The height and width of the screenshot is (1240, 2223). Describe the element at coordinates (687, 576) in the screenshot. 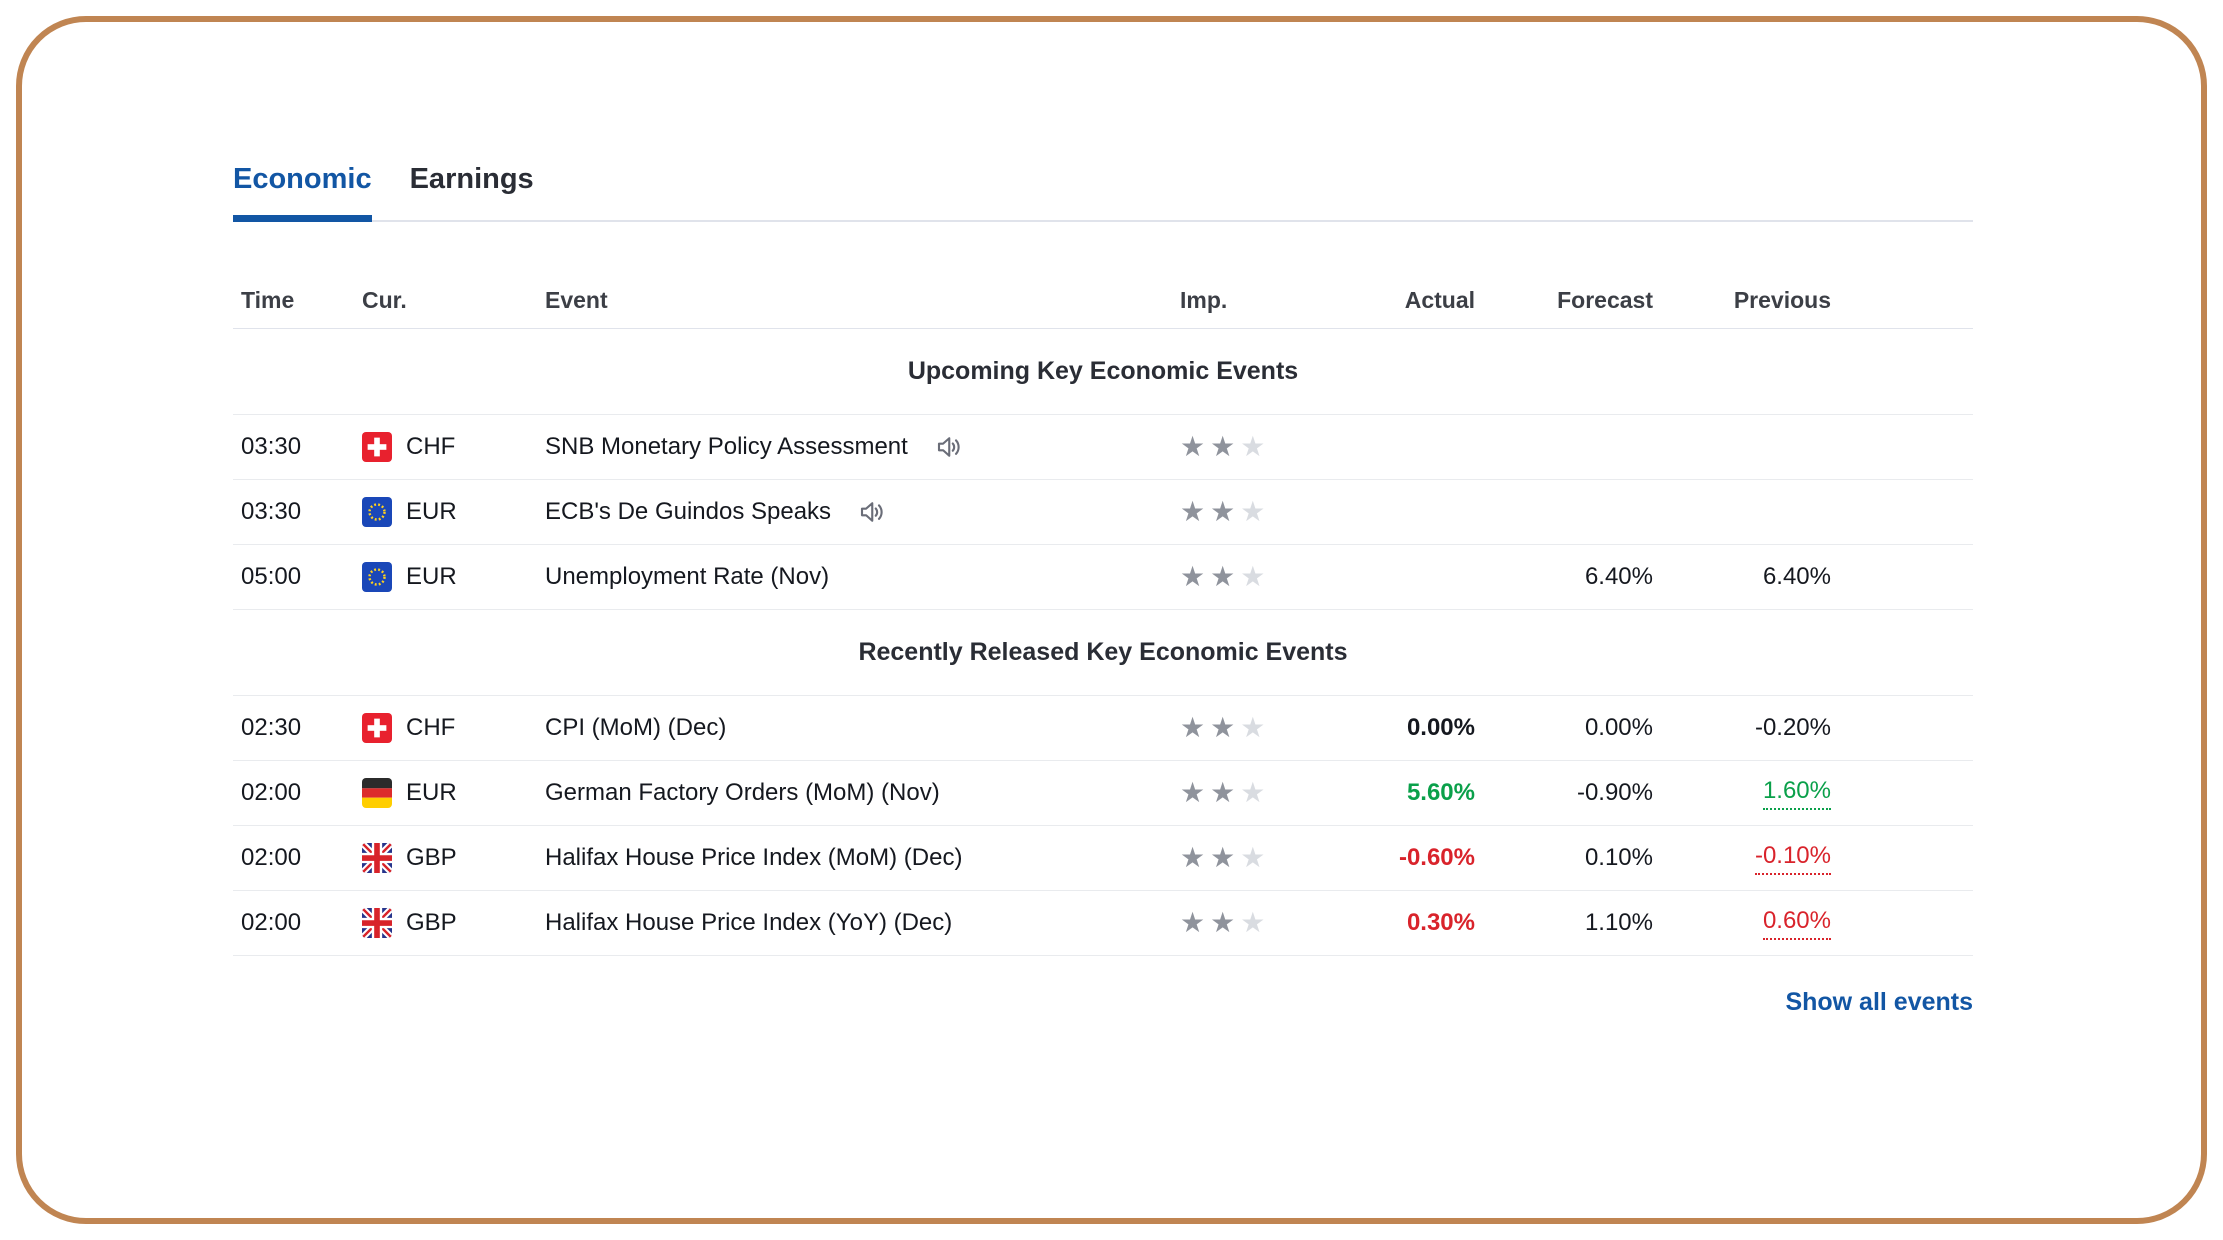

I see `event-title: Unemployment Rate (Nov)` at that location.